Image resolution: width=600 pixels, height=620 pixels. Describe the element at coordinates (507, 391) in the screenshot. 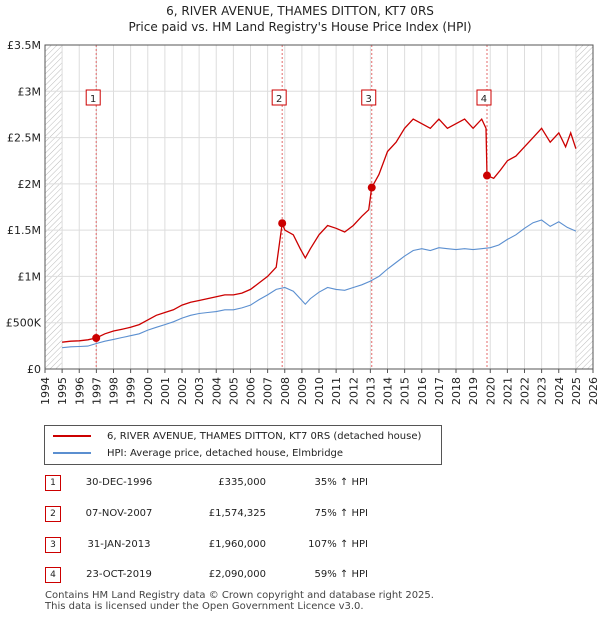

I see `x-tick-label: 2021` at that location.